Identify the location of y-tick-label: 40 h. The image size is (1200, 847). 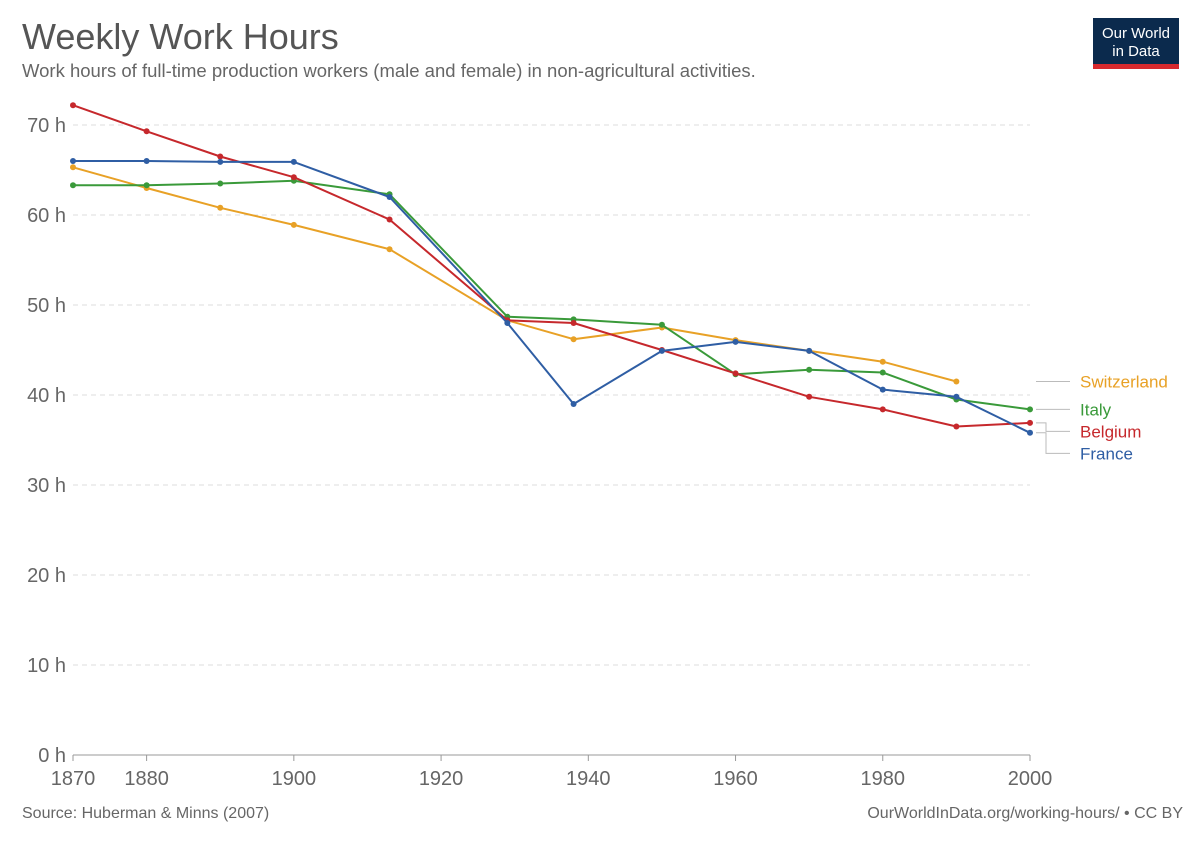
(46, 396).